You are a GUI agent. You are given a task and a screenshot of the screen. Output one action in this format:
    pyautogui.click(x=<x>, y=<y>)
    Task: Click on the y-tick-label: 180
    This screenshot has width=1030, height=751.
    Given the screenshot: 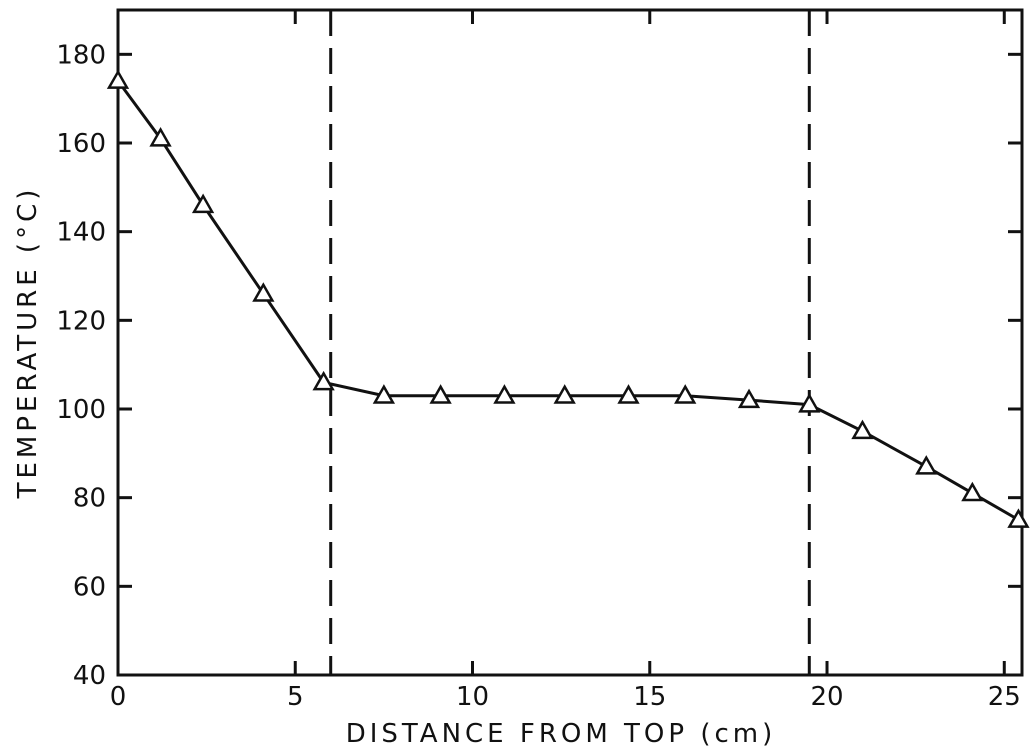 What is the action you would take?
    pyautogui.click(x=81, y=55)
    